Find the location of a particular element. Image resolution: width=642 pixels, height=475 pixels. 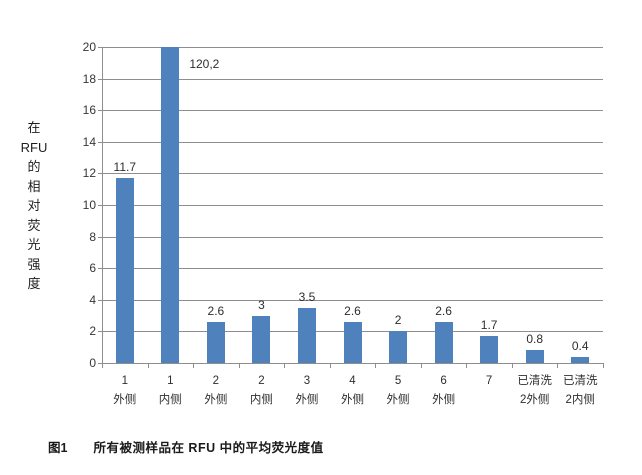

y-axis-title-line: 在 is located at coordinates (34, 127).